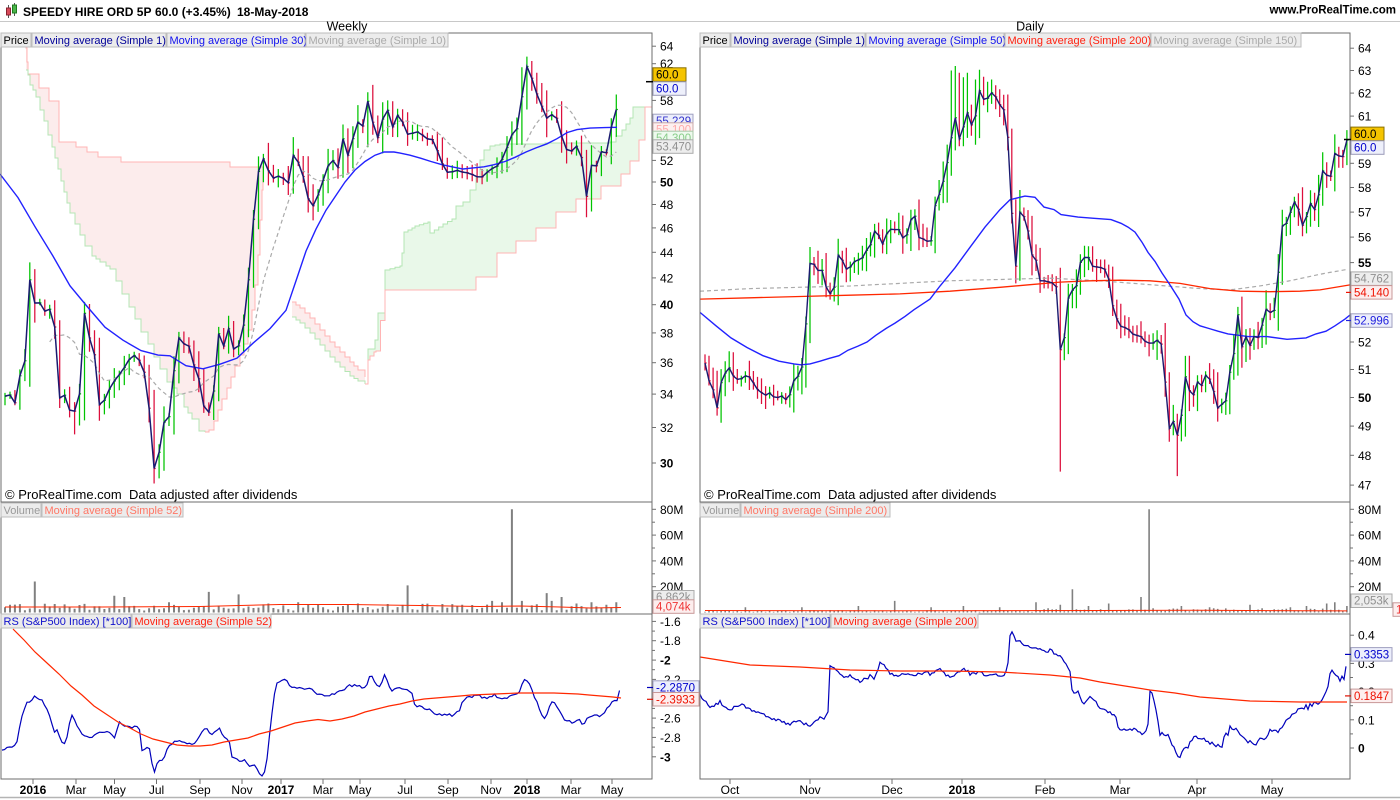 The height and width of the screenshot is (800, 1400). I want to click on svg-text: 55, so click(1365, 263).